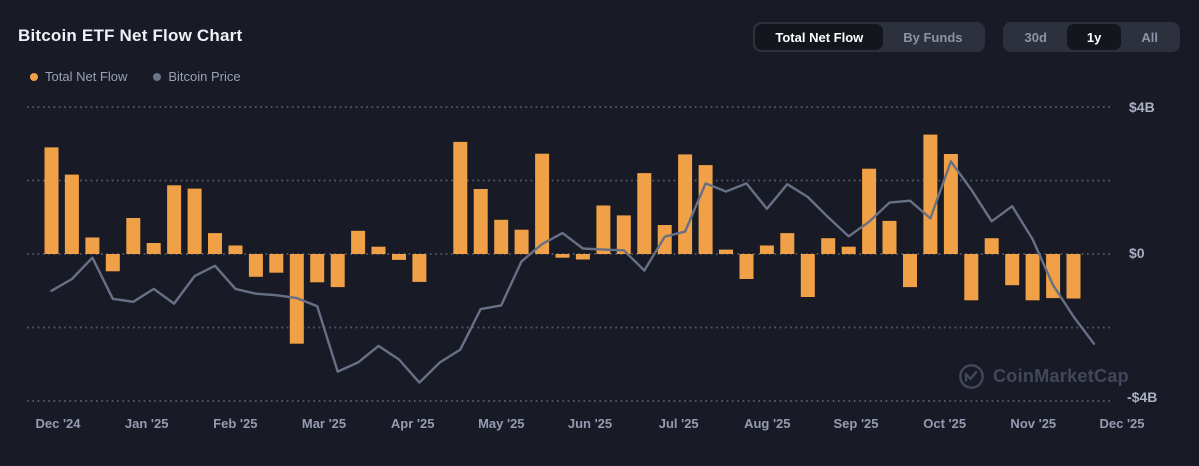  Describe the element at coordinates (932, 37) in the screenshot. I see `view-toggle-by-funds: By Funds` at that location.